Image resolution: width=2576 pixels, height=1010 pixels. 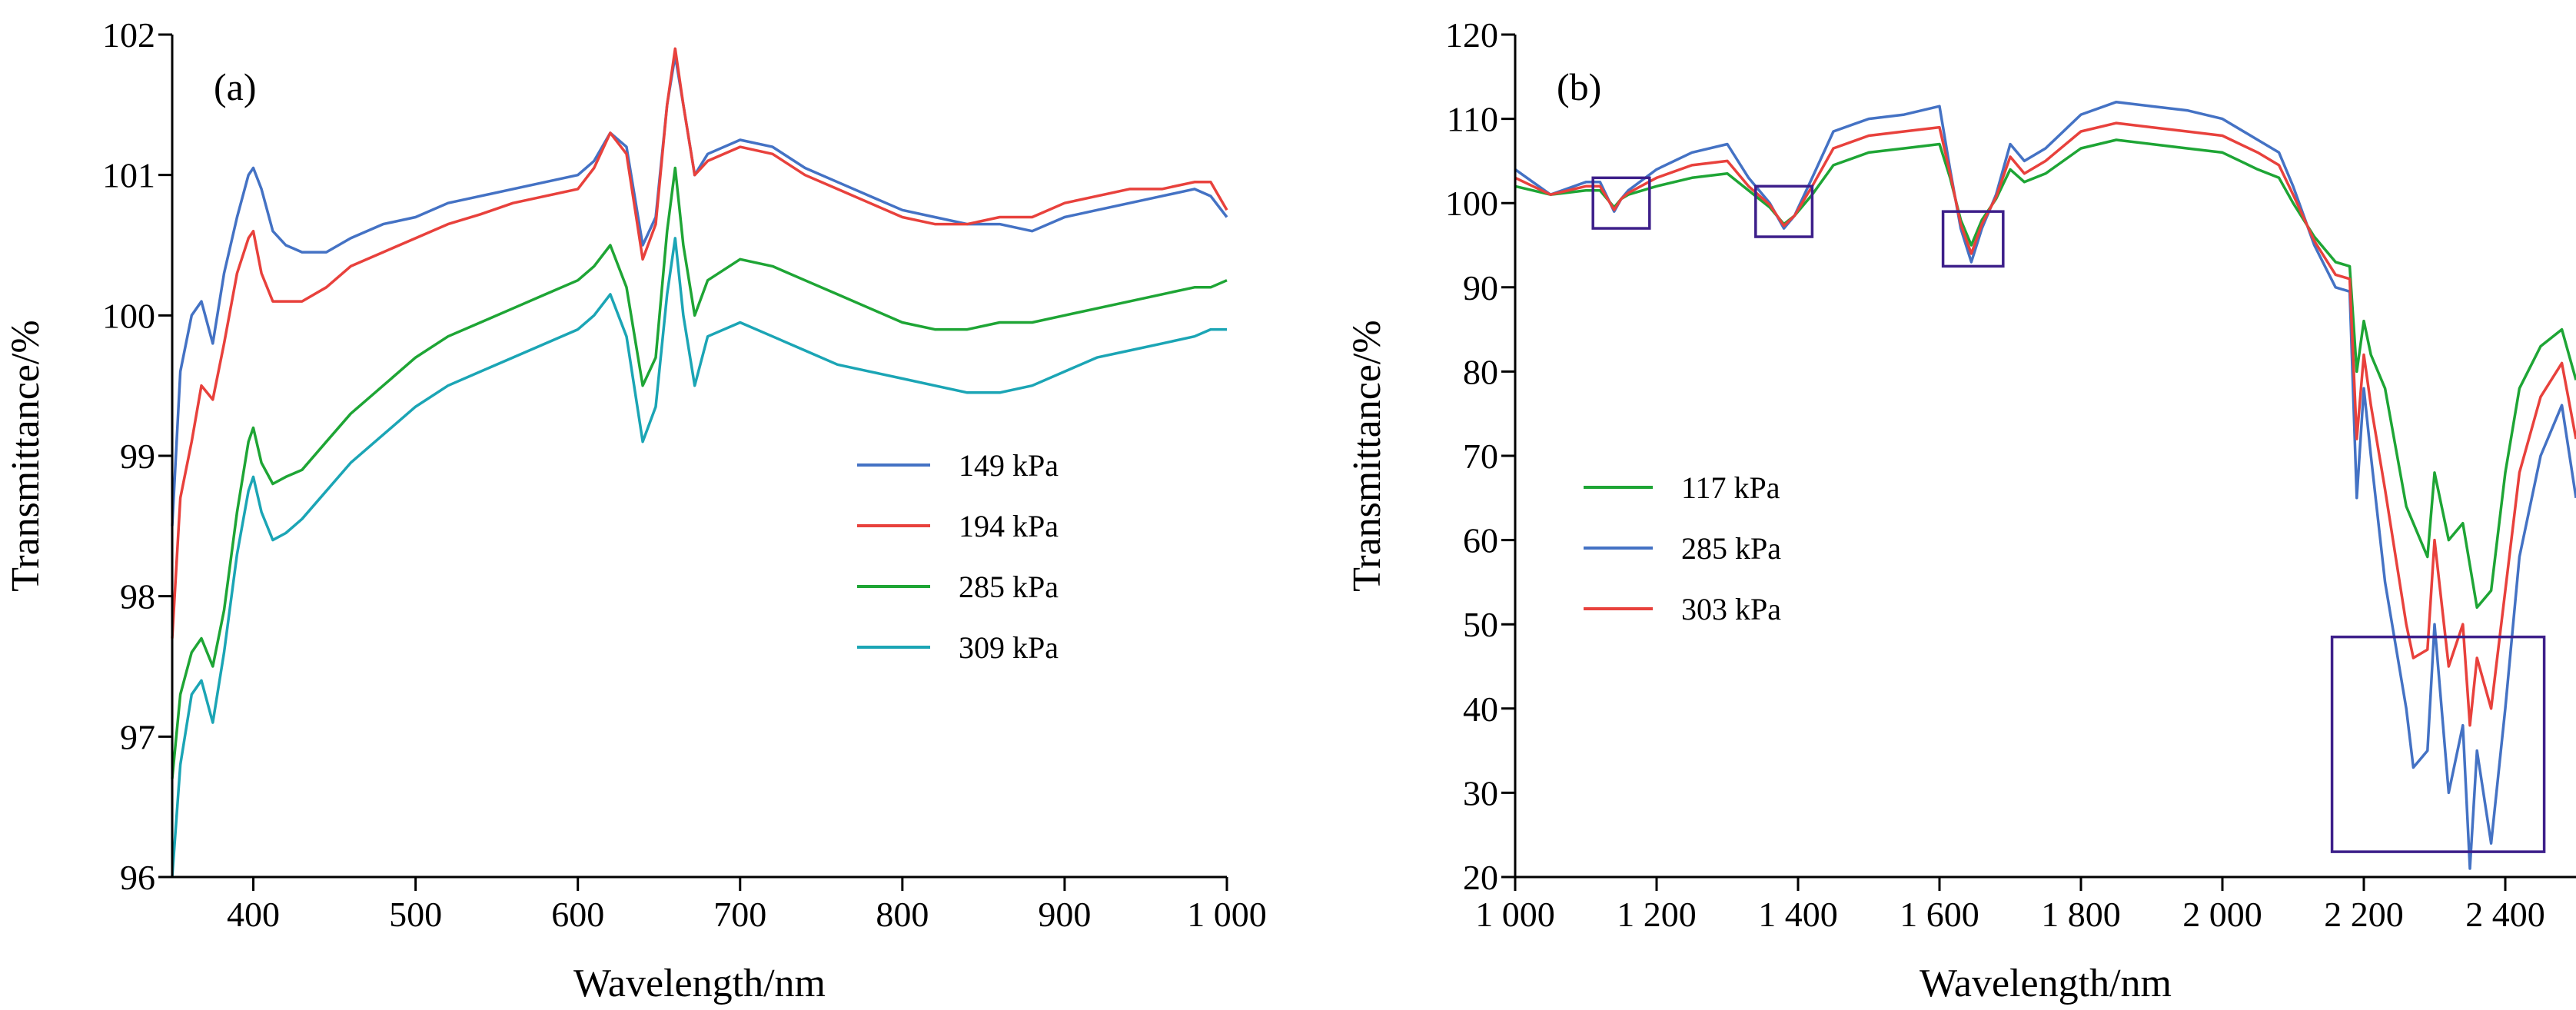 What do you see at coordinates (958, 557) in the screenshot?
I see `legend: 149 kPa 194 kPa 285 kPa 309 kPa` at bounding box center [958, 557].